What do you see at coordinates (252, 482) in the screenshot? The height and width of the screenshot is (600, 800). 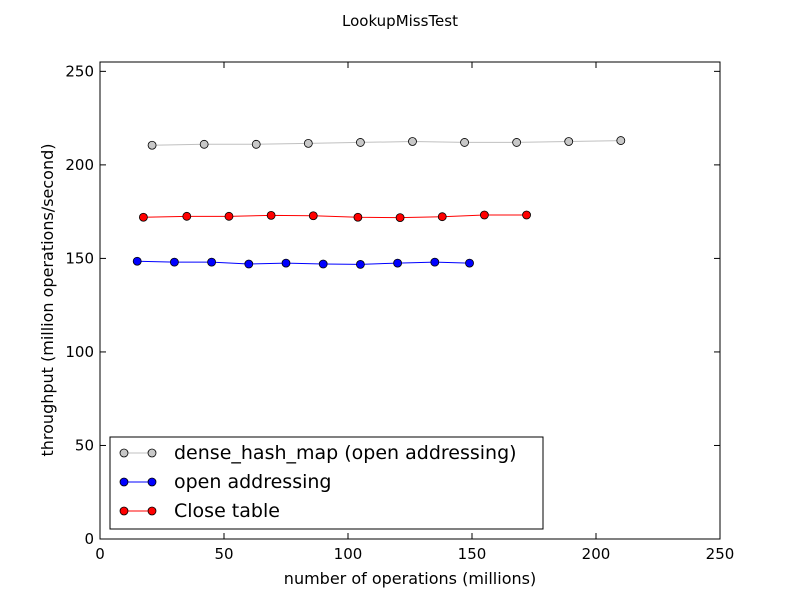 I see `legend-label: open addressing` at bounding box center [252, 482].